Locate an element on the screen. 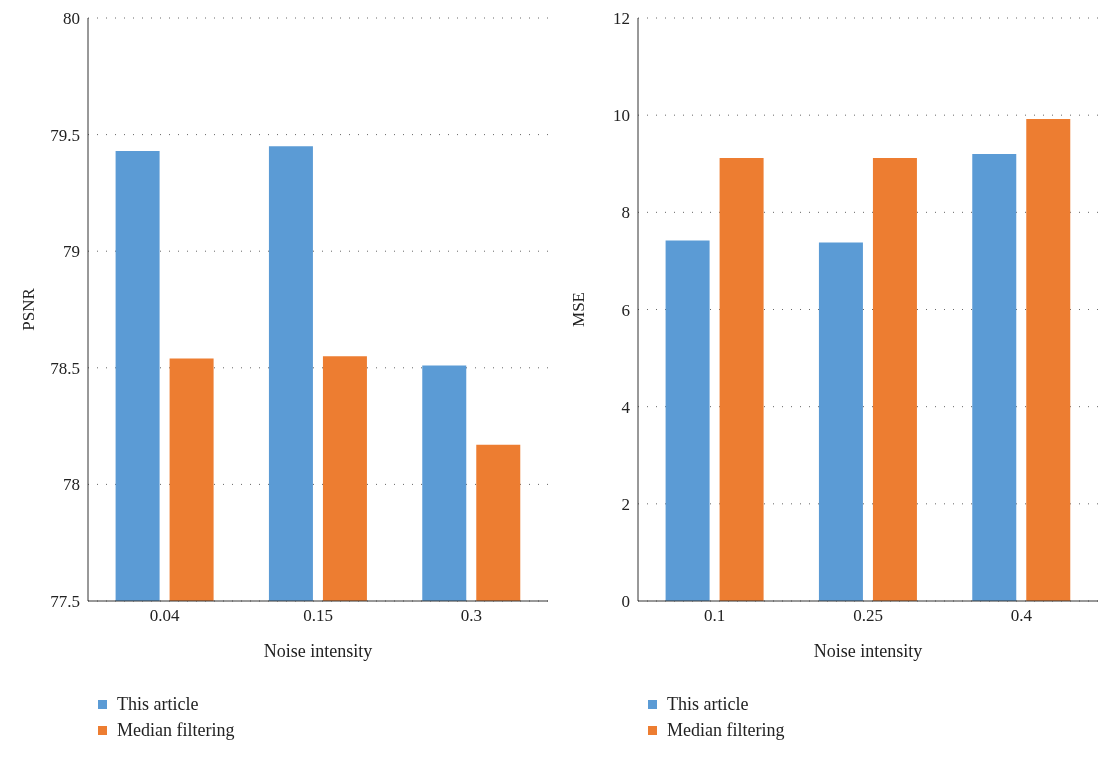 The image size is (1117, 765). x-tick-label: 0.25 is located at coordinates (868, 616).